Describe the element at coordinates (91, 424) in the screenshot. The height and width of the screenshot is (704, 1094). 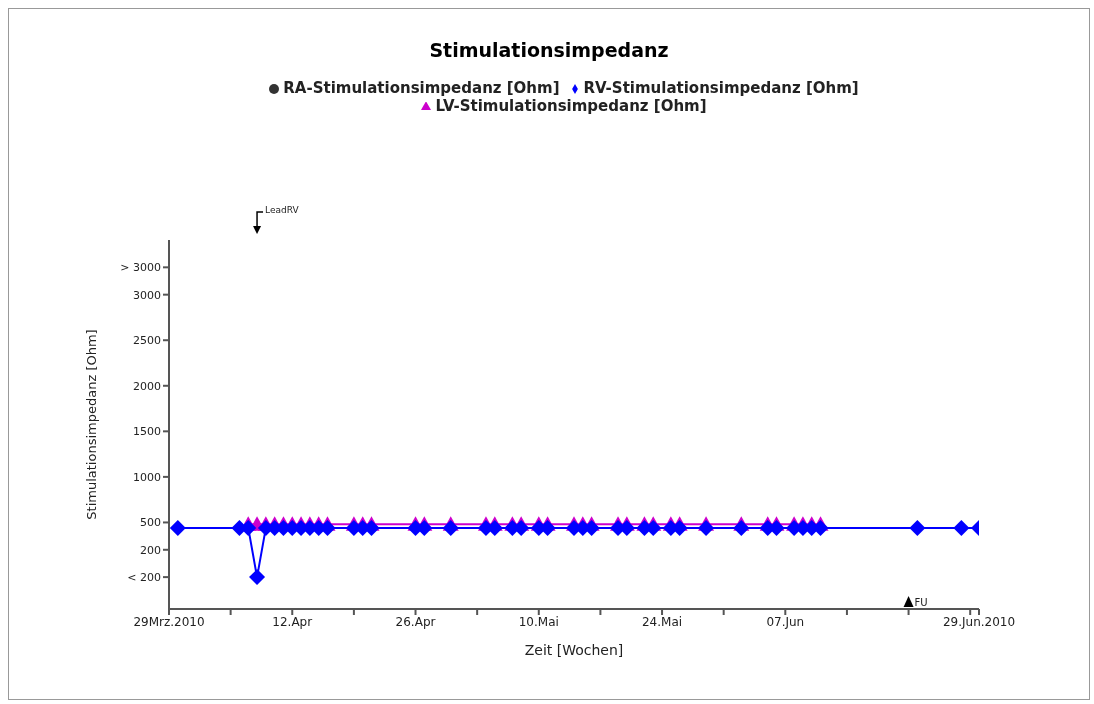
I see `y-axis-title: Stimulationsimpedanz [Ohm]` at that location.